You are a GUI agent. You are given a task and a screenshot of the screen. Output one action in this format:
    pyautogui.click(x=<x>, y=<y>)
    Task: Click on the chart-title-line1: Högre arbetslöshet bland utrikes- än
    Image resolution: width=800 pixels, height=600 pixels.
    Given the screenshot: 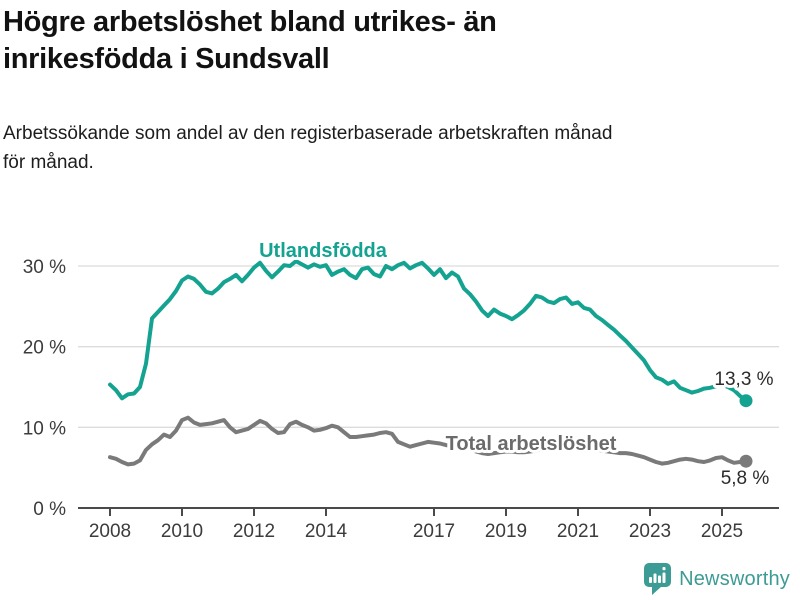 What is the action you would take?
    pyautogui.click(x=250, y=22)
    